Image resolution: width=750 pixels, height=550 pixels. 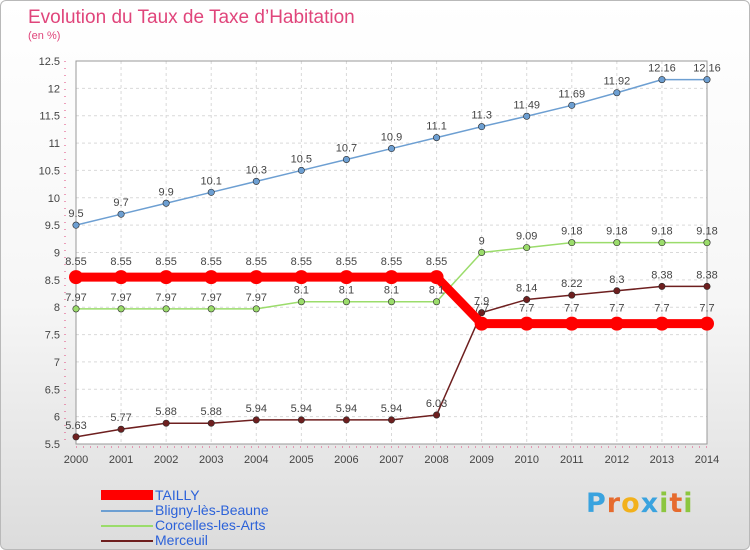 I want to click on logo-letter: i, so click(x=688, y=503).